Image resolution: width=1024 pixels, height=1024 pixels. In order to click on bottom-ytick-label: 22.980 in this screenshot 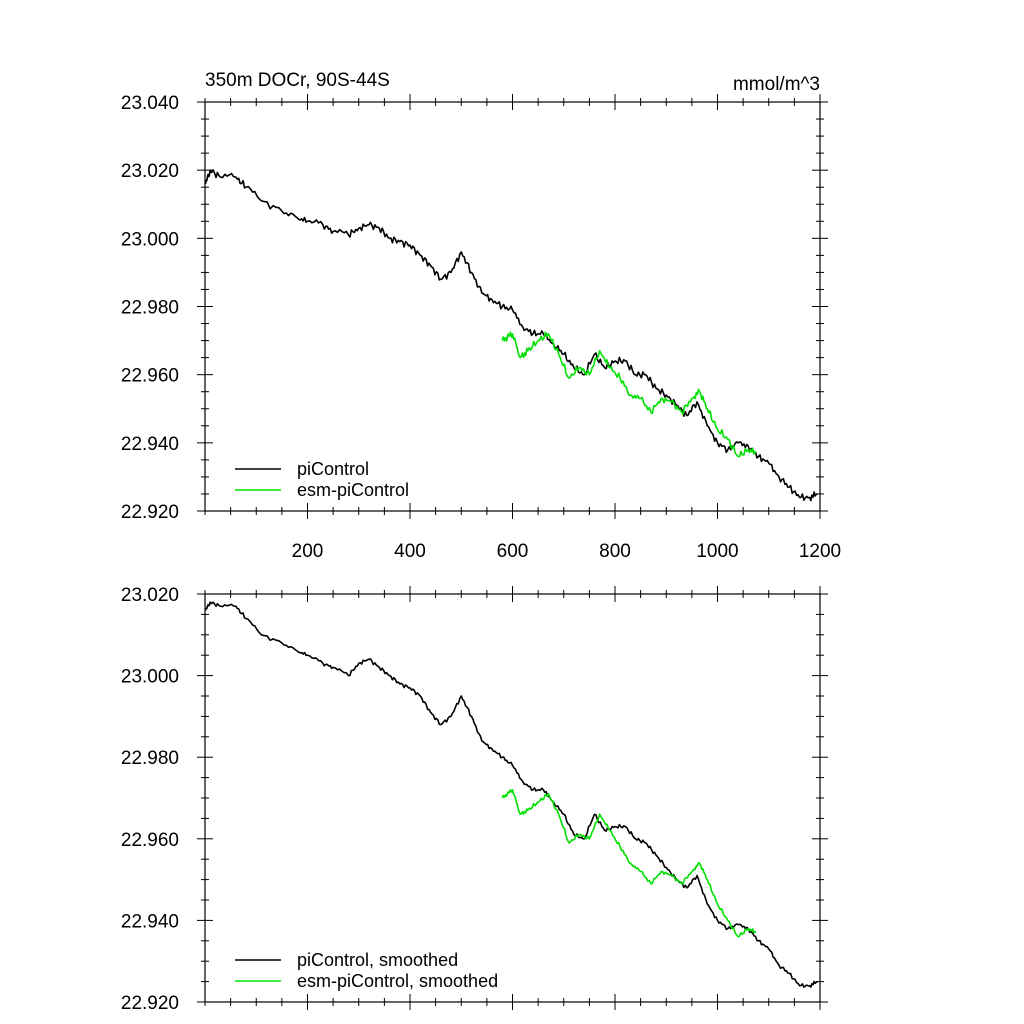, I will do `click(150, 758)`.